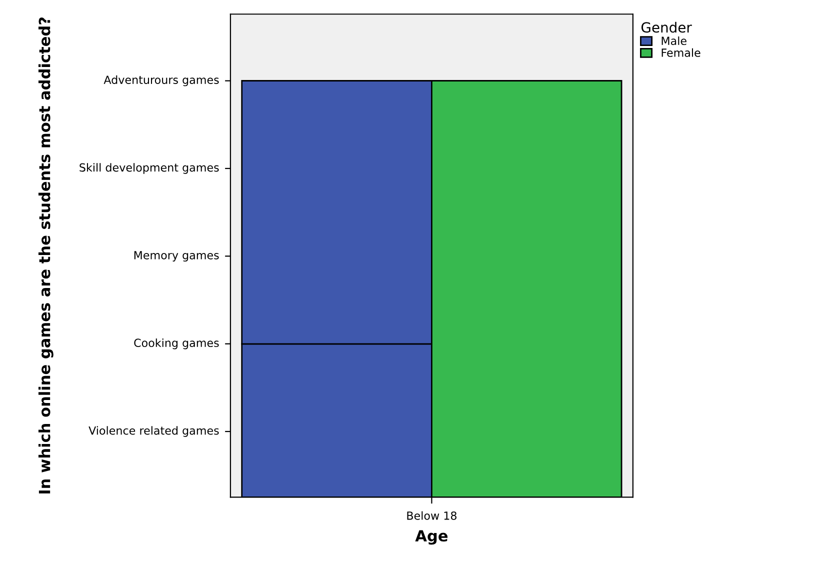 This screenshot has height=565, width=835. I want to click on legend-label: Male, so click(674, 41).